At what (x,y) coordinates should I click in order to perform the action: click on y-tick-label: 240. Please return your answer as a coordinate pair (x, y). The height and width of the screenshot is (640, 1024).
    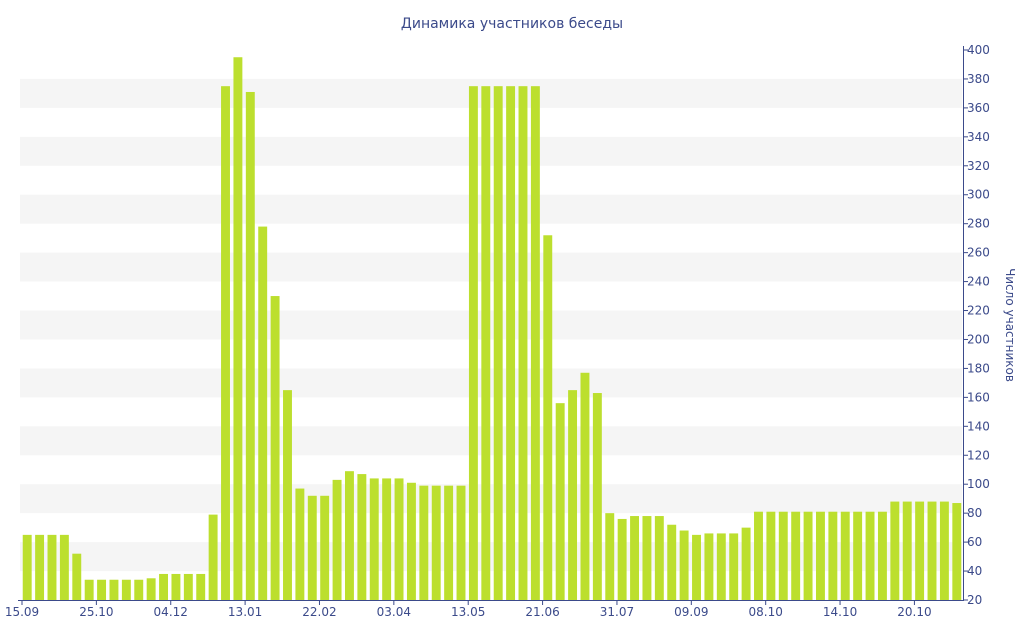
    Looking at the image, I should click on (978, 282).